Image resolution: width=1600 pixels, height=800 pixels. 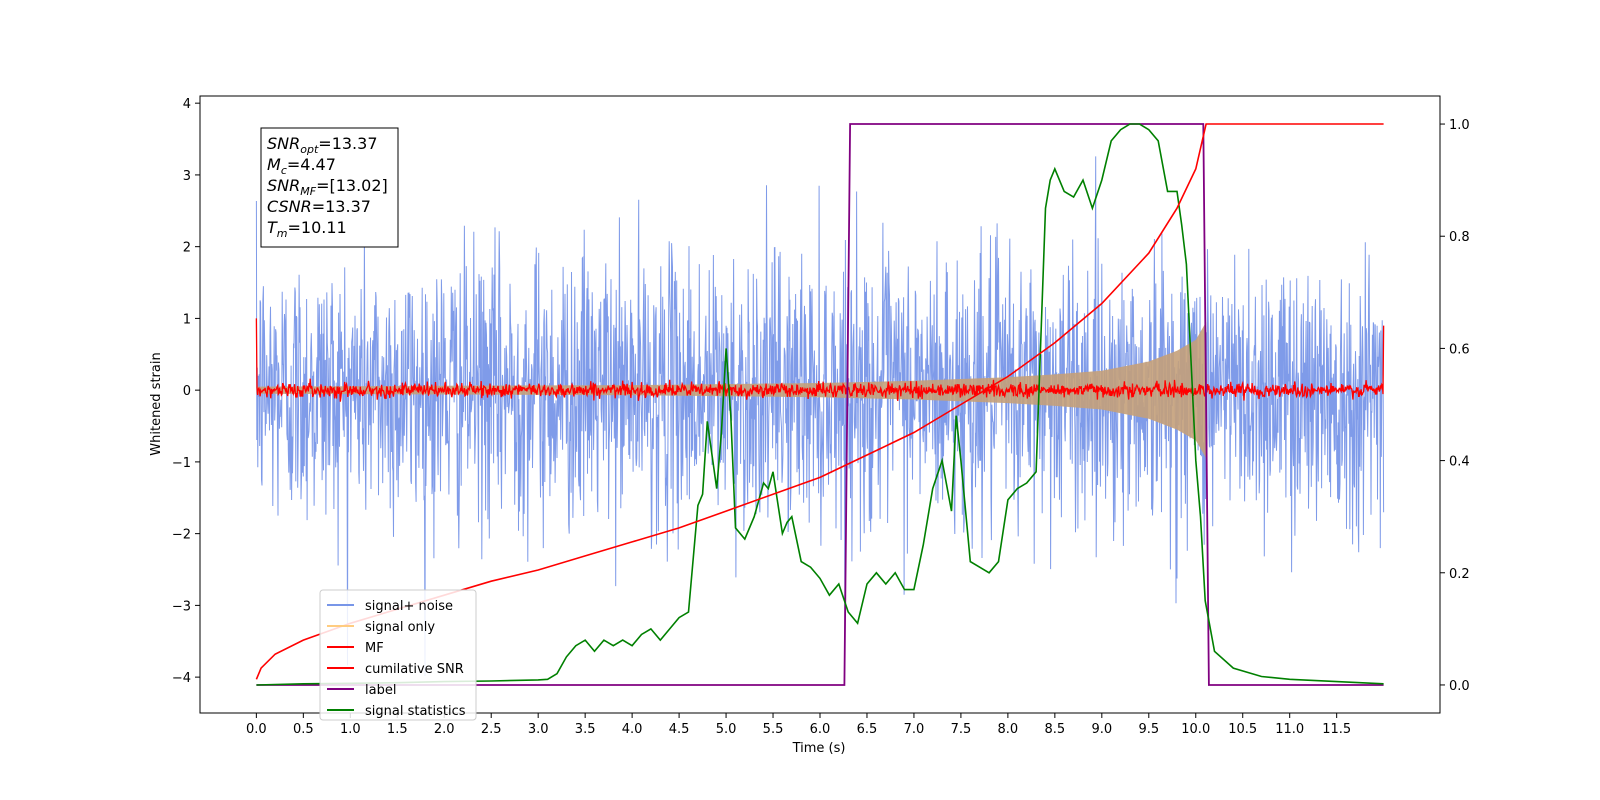 What do you see at coordinates (187, 319) in the screenshot?
I see `y-left-tick-label: 1` at bounding box center [187, 319].